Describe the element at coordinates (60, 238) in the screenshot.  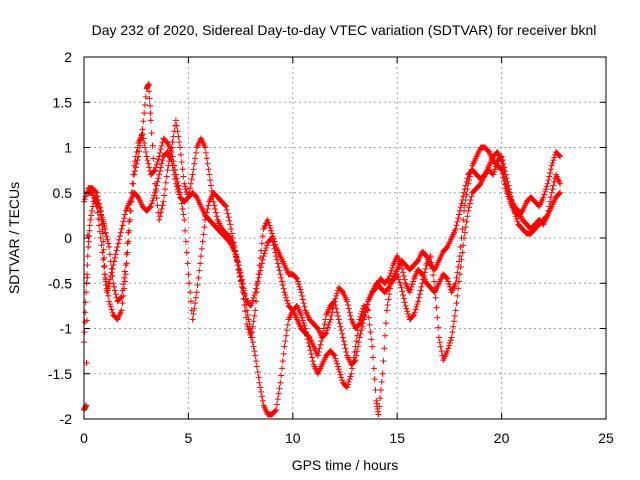
I see `y-axis: -2 -1.5 -1 -0.5 0 0.5 1 1.5 2` at that location.